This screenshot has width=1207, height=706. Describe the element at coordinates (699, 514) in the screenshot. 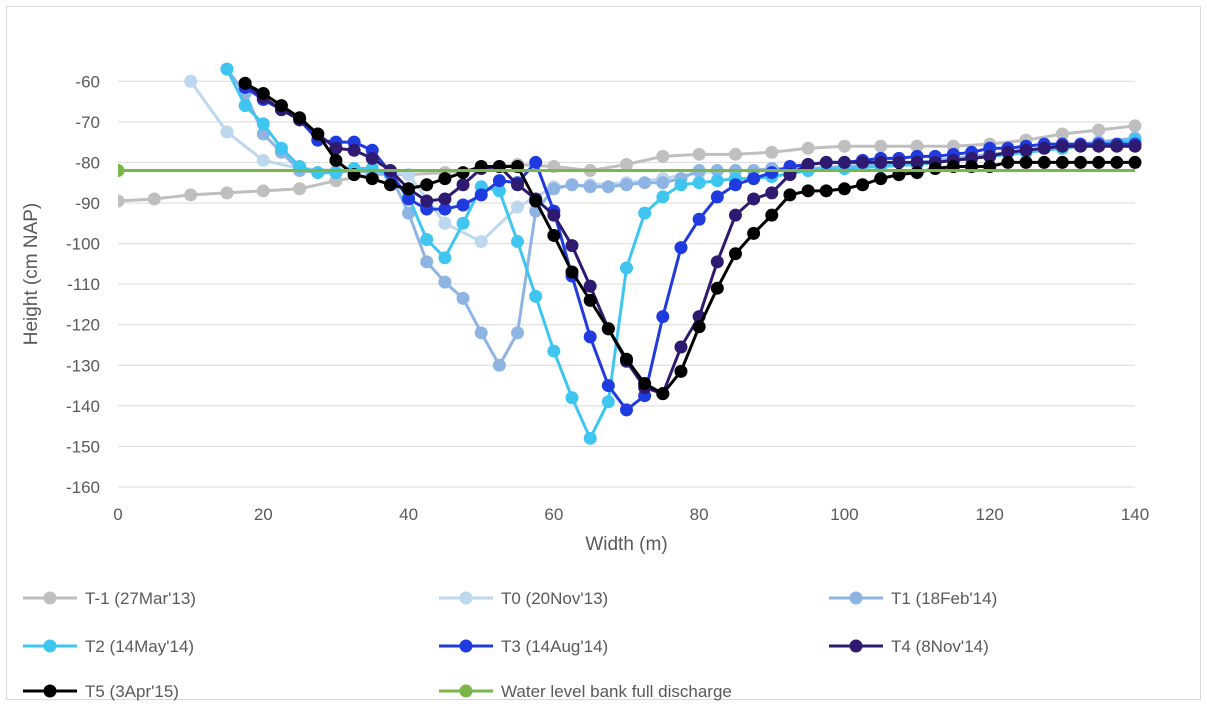

I see `x-tick-label: 80` at that location.